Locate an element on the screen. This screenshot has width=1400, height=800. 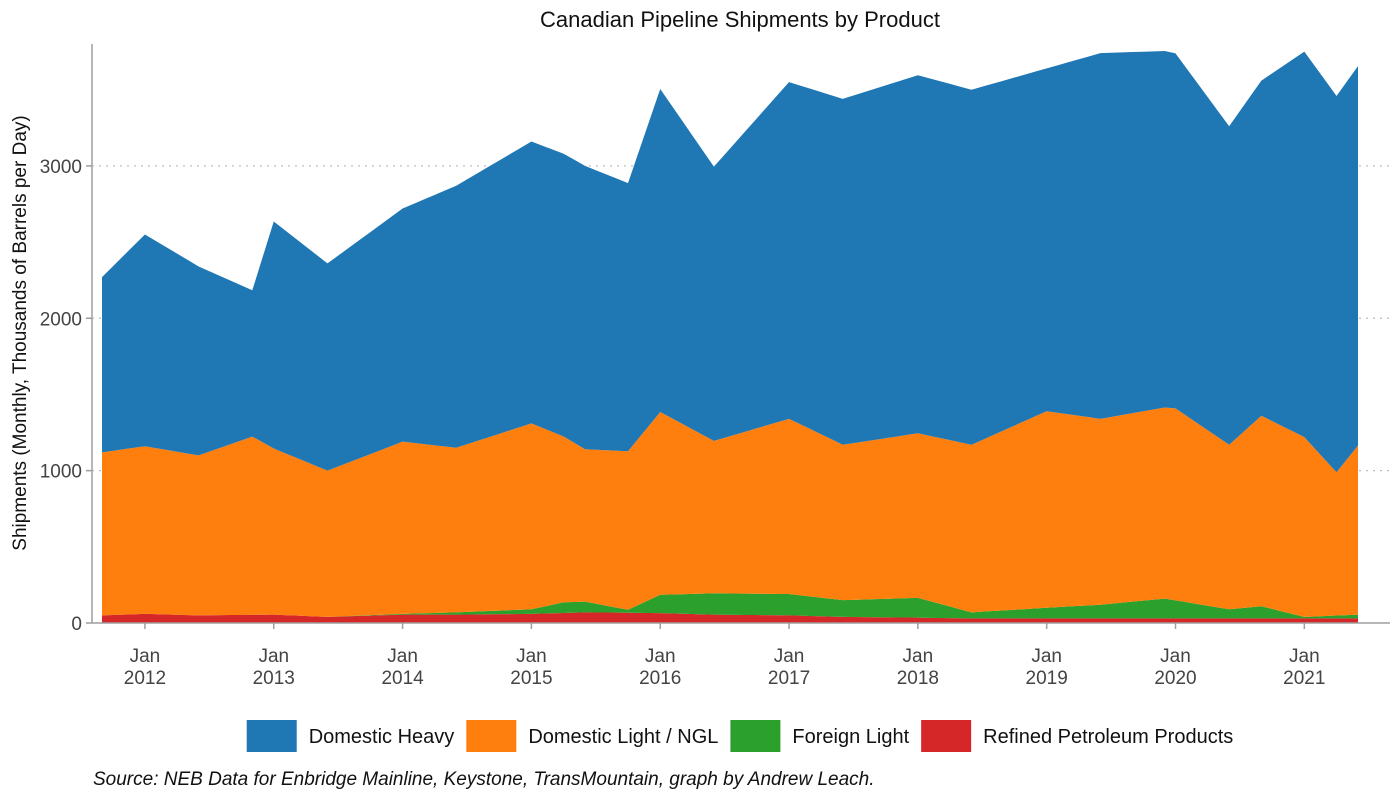
x-tick-year-2017: 2017 is located at coordinates (789, 678).